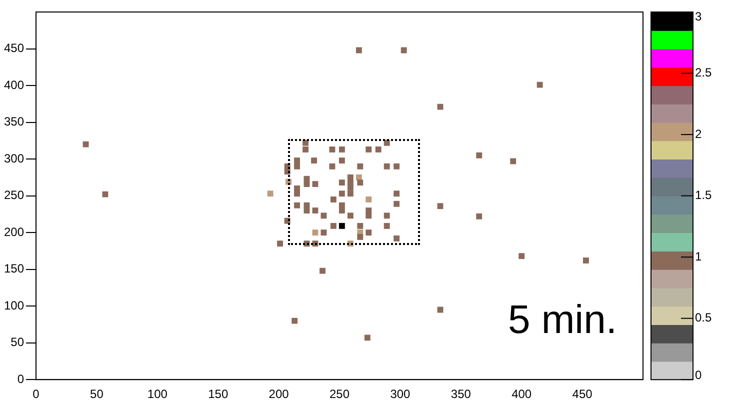 This screenshot has height=402, width=735. Describe the element at coordinates (400, 394) in the screenshot. I see `x-tick-label: 300` at that location.